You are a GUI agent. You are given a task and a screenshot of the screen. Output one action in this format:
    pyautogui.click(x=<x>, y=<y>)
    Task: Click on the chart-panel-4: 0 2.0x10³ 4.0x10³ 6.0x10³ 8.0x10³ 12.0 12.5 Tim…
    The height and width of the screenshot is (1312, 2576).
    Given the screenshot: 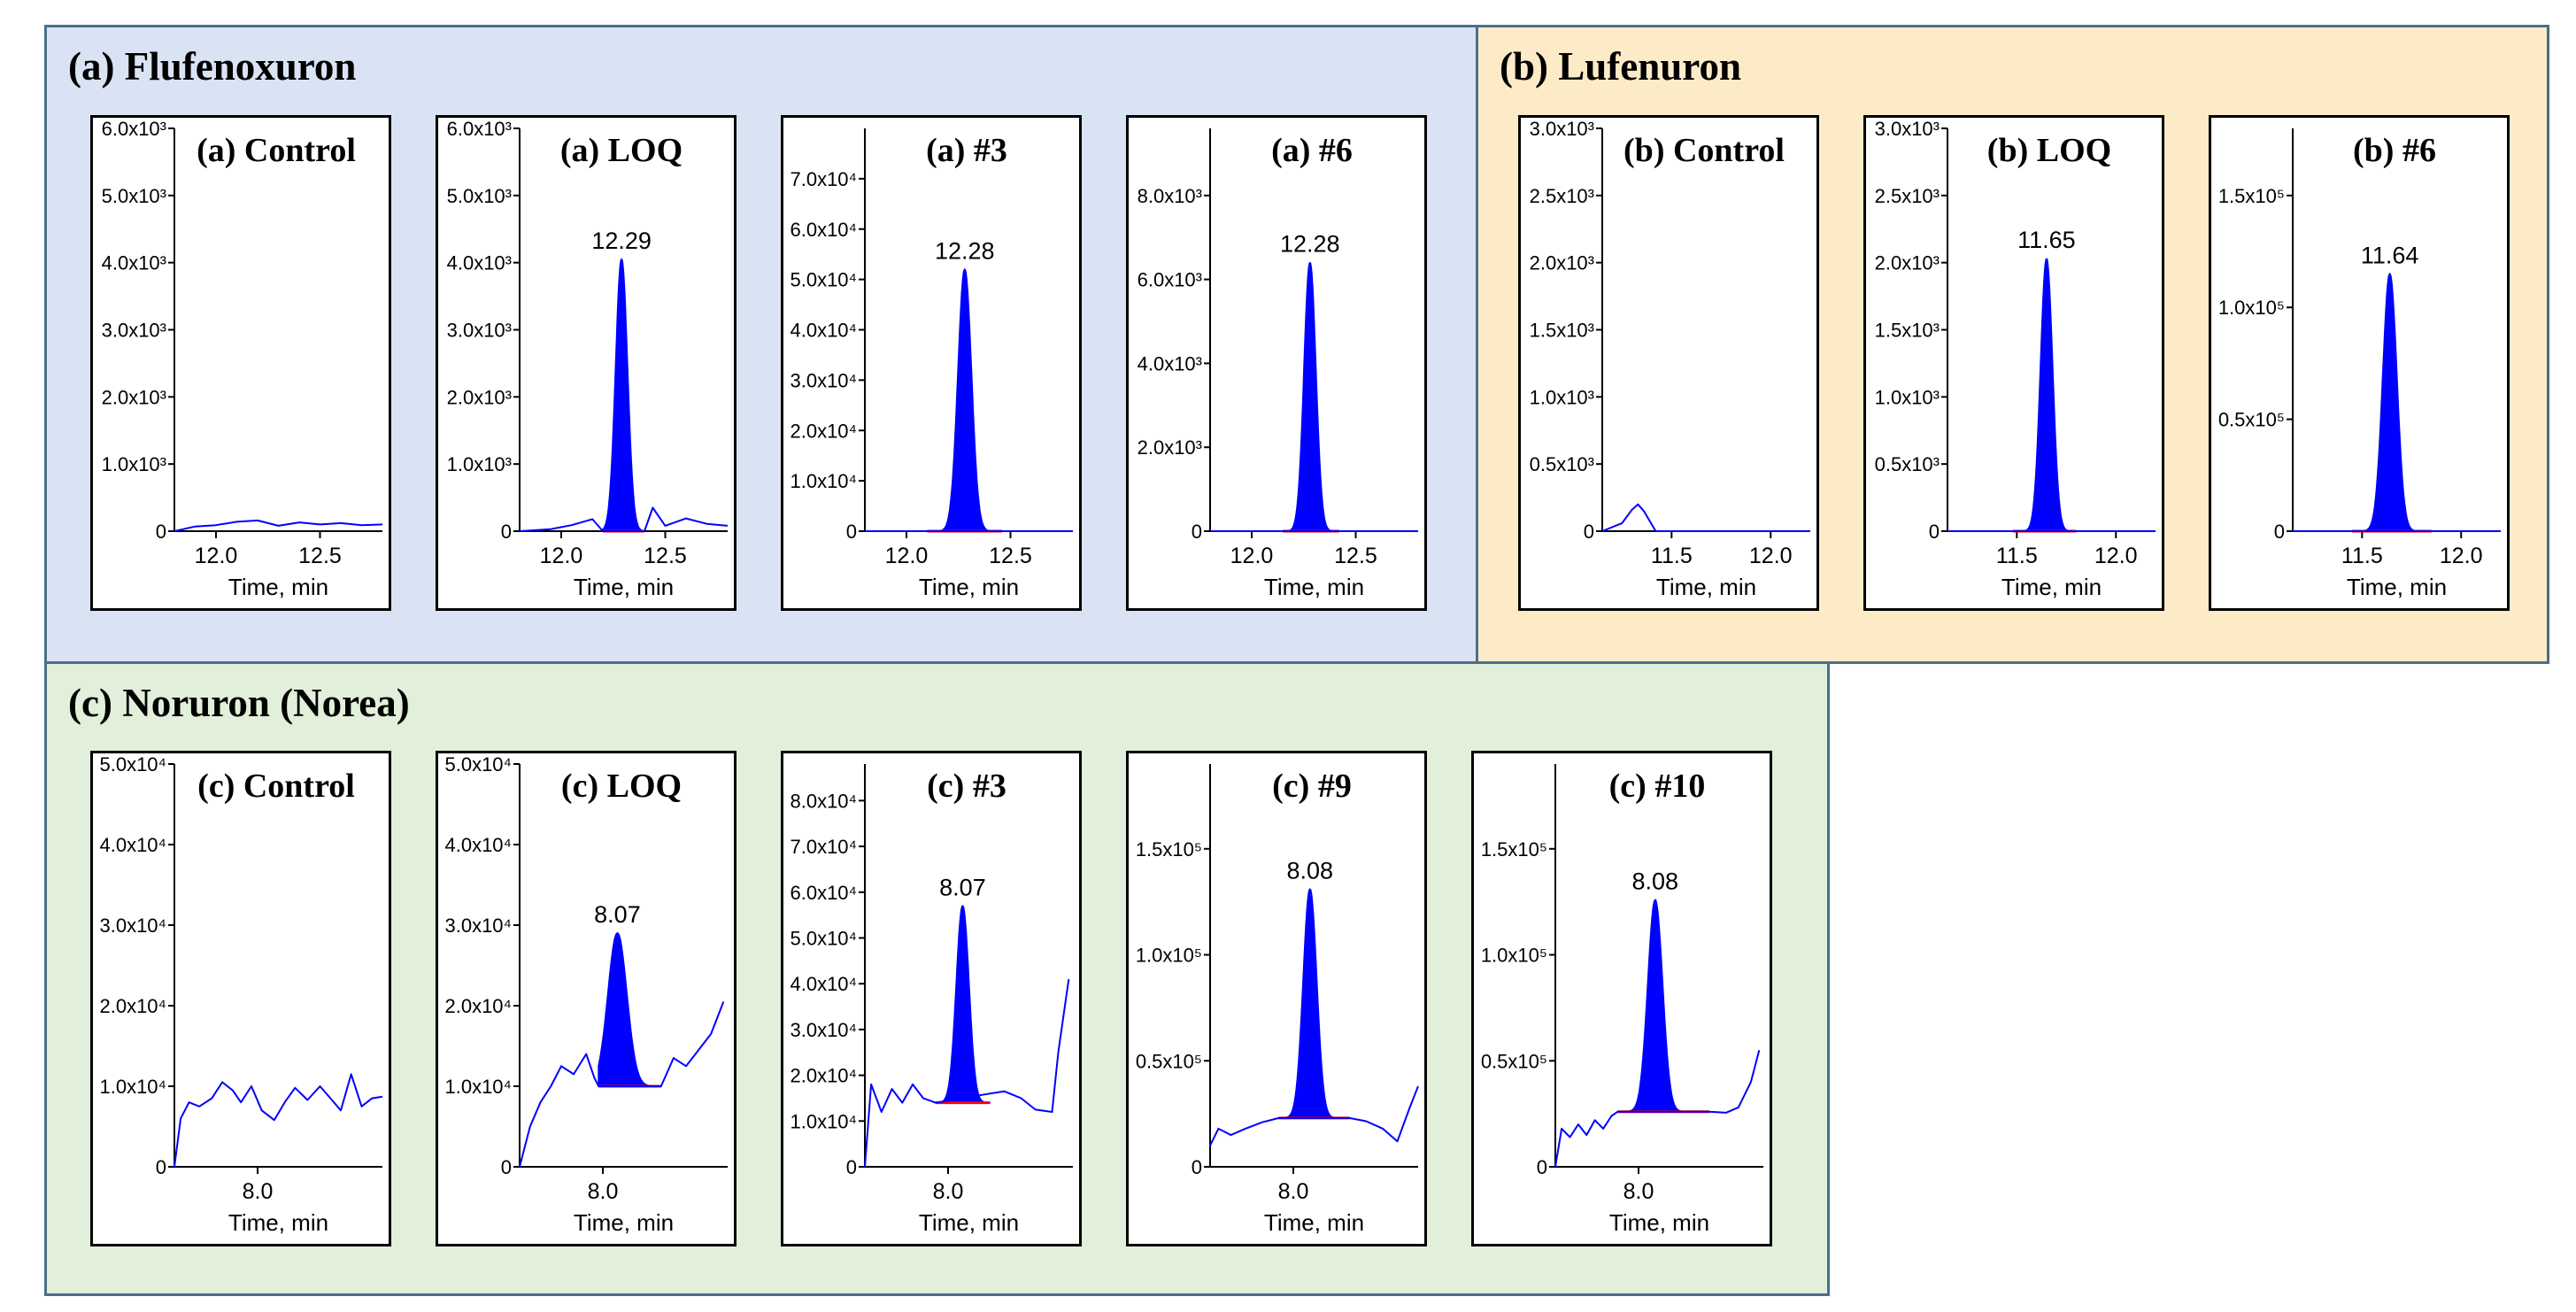 What is the action you would take?
    pyautogui.click(x=1276, y=363)
    